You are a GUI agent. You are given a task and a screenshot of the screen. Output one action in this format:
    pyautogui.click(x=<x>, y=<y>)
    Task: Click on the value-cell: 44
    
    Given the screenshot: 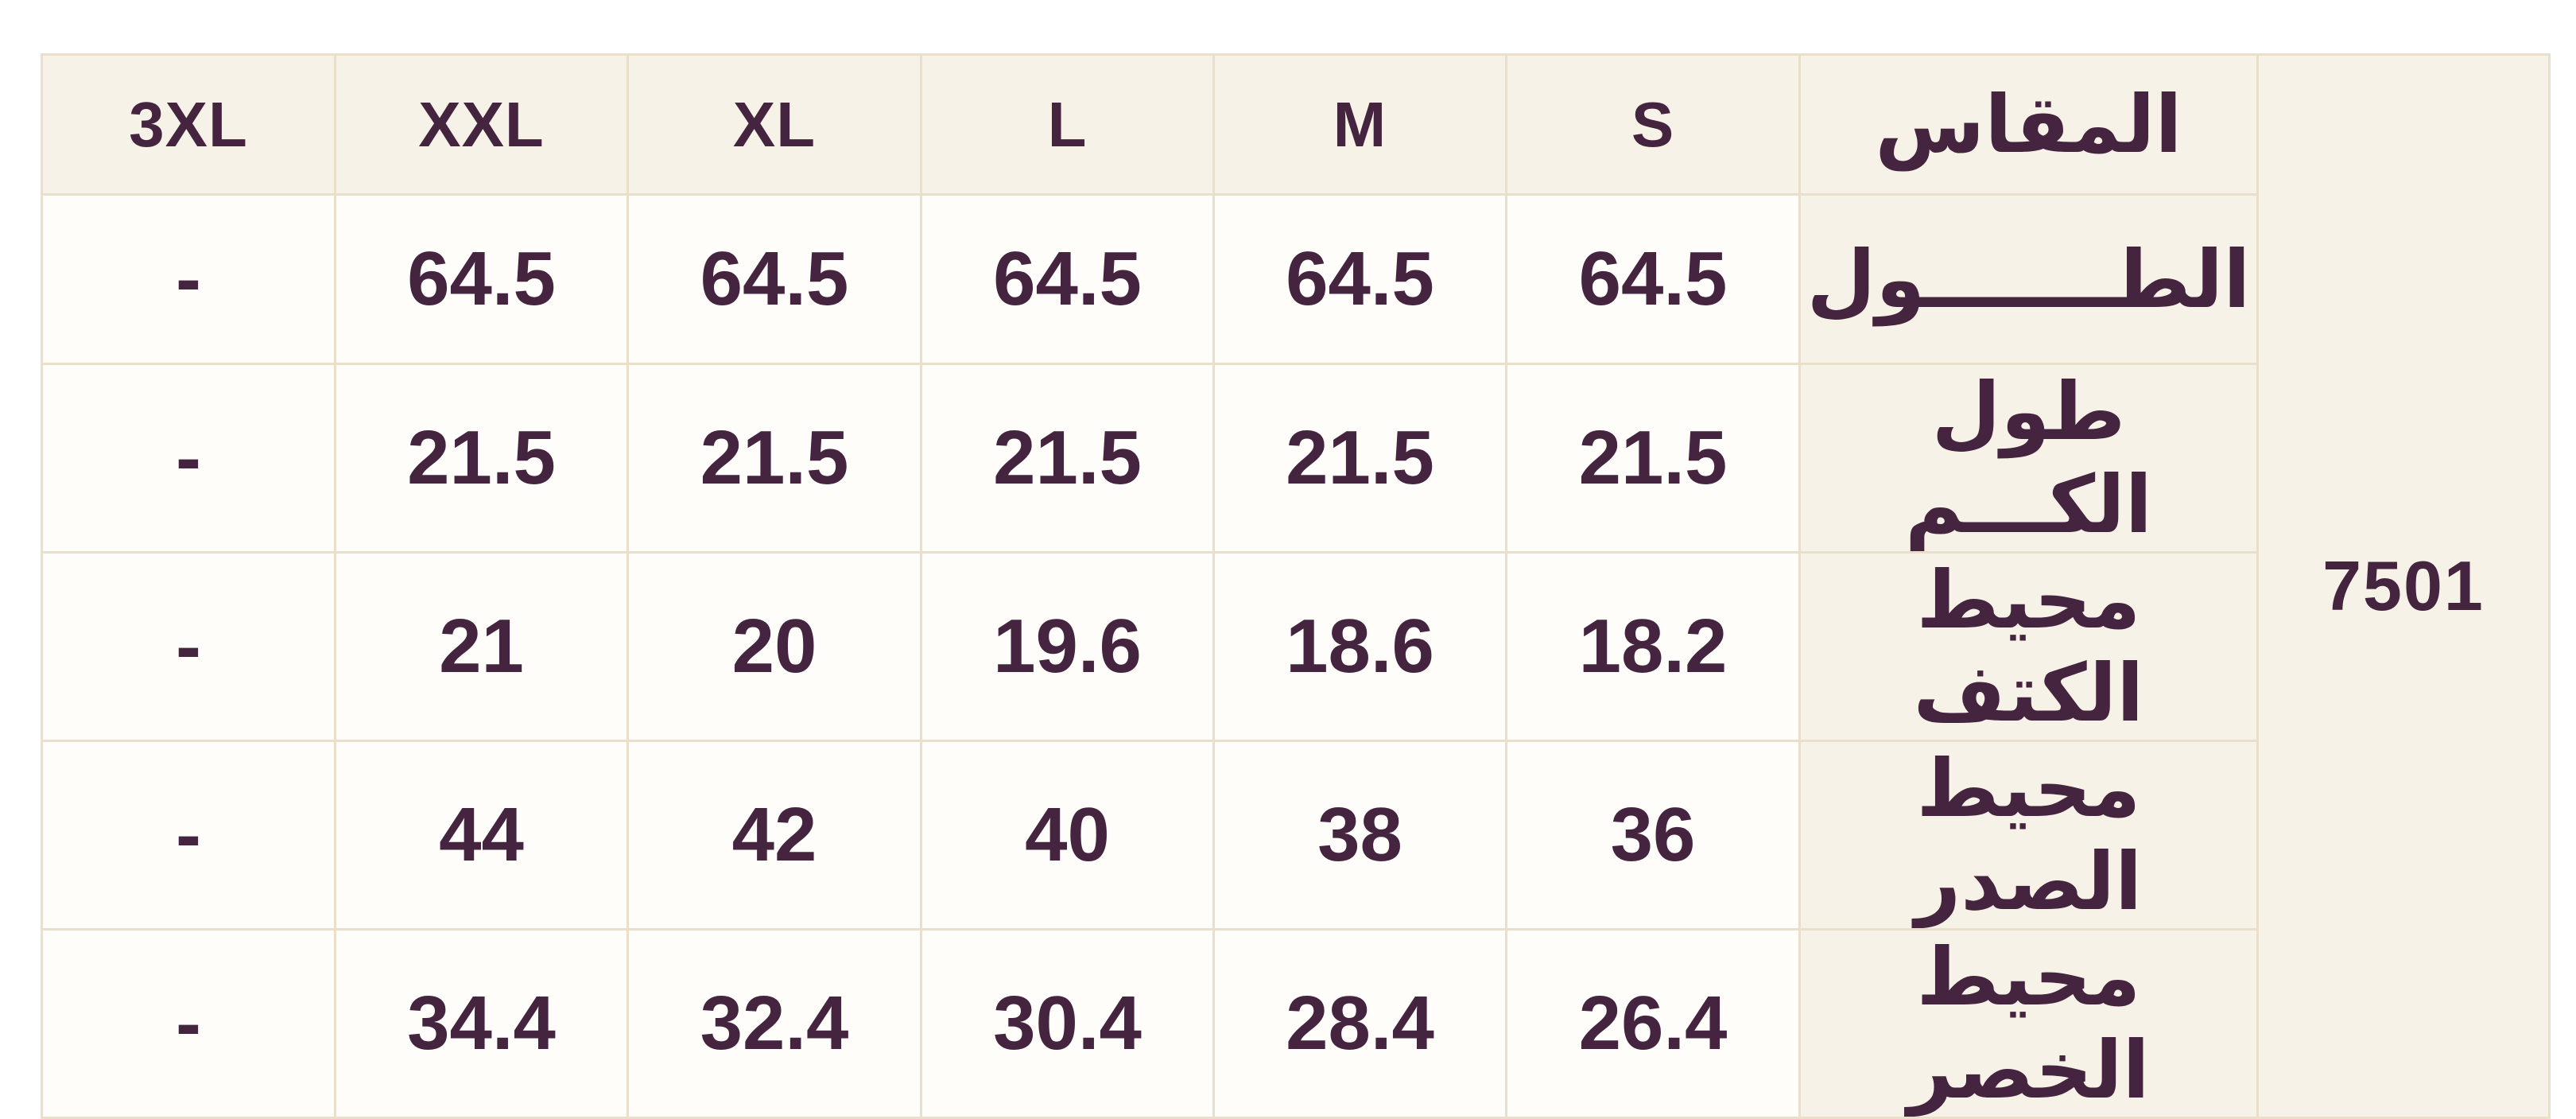 What is the action you would take?
    pyautogui.click(x=481, y=835)
    